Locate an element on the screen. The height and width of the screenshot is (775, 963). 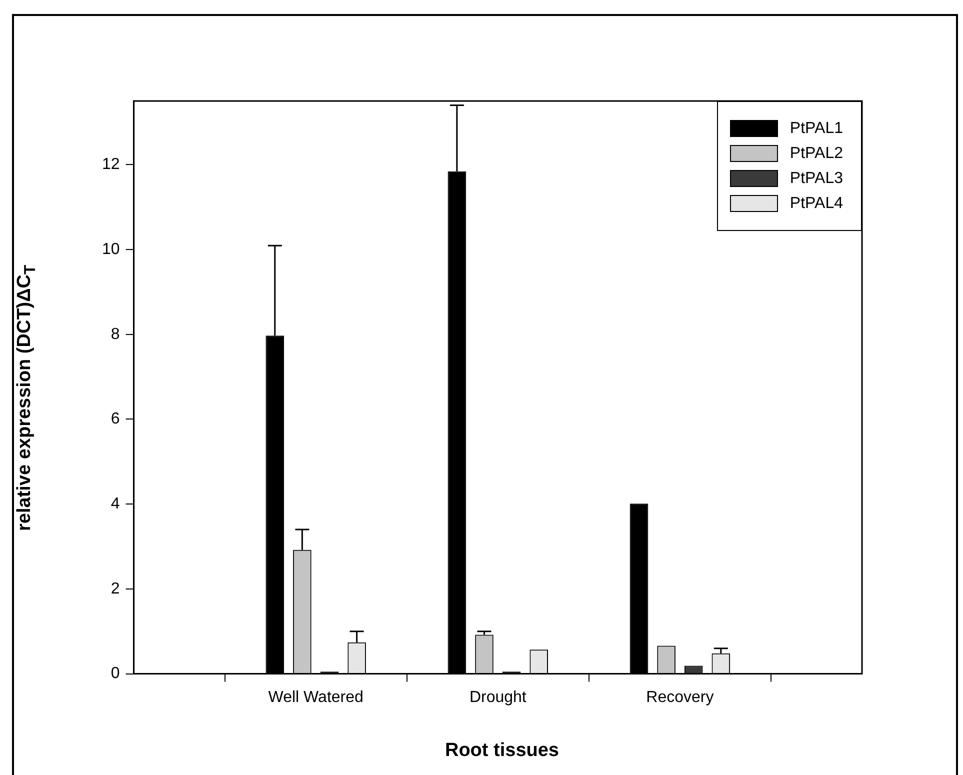
y-tick-label: 8 is located at coordinates (115, 334).